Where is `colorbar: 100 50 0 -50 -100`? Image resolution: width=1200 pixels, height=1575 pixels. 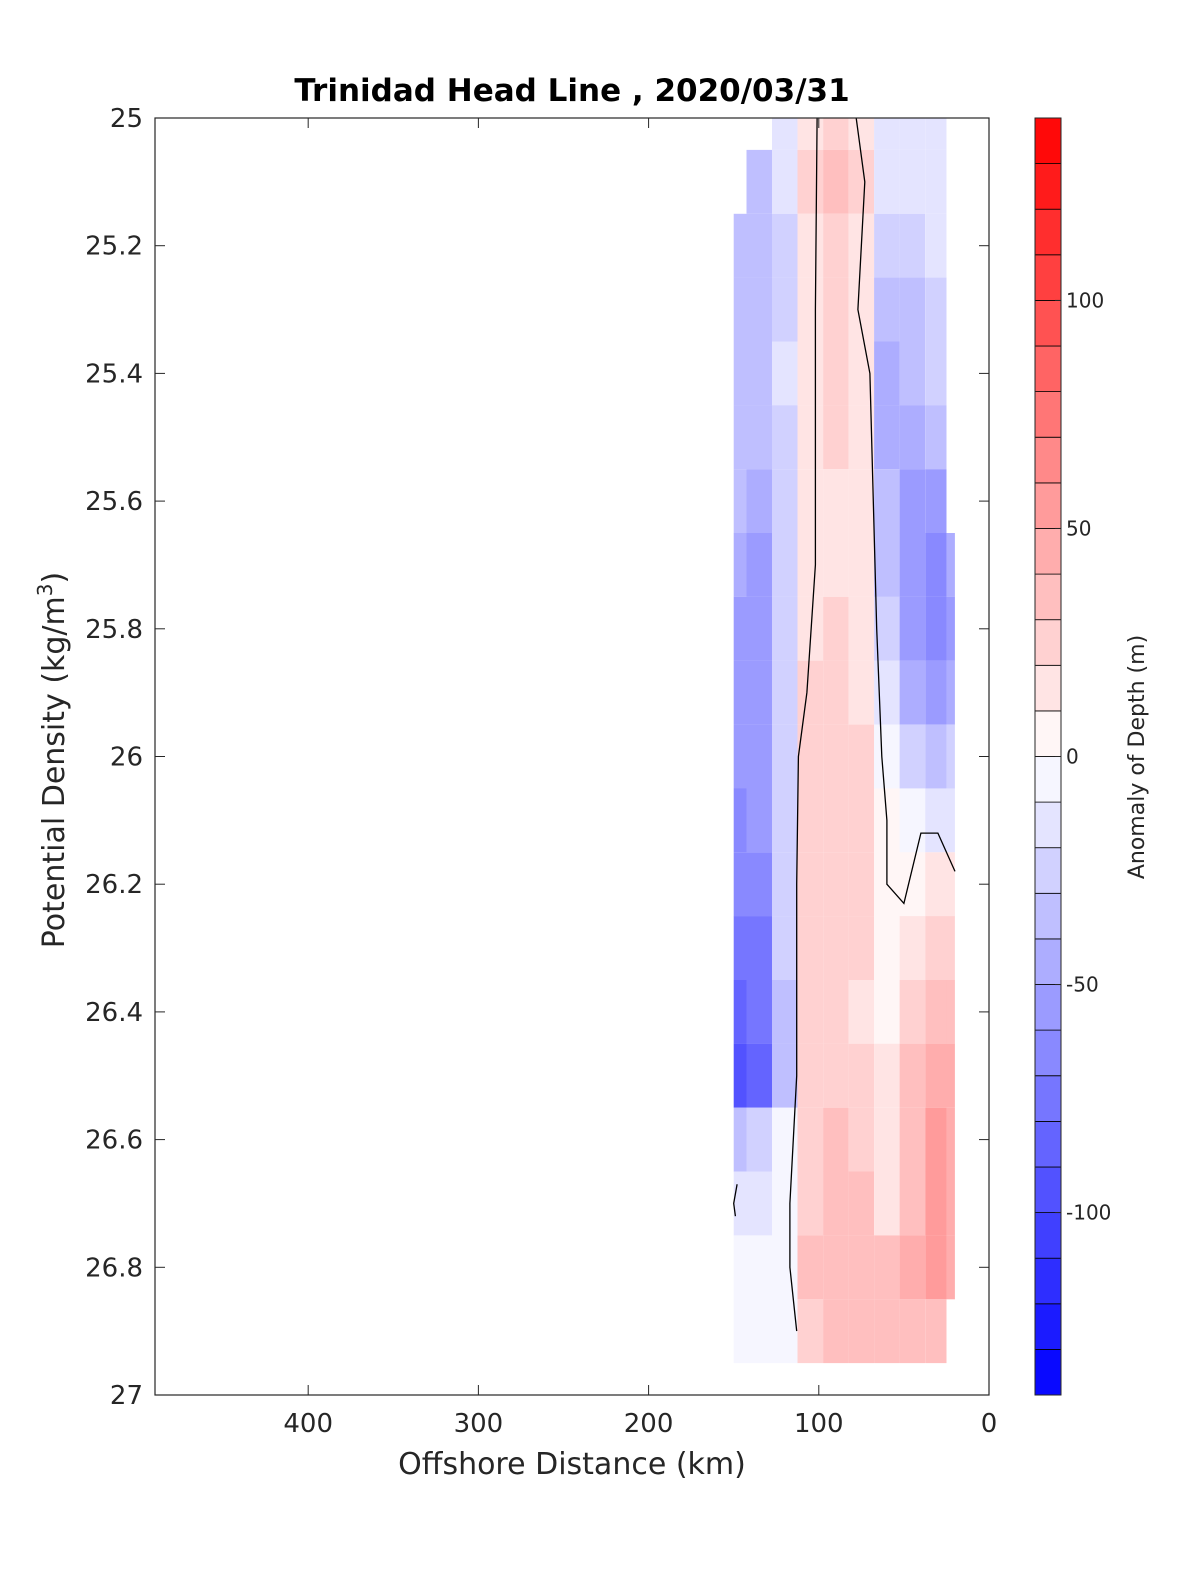
colorbar: 100 50 0 -50 -100 is located at coordinates (1072, 756).